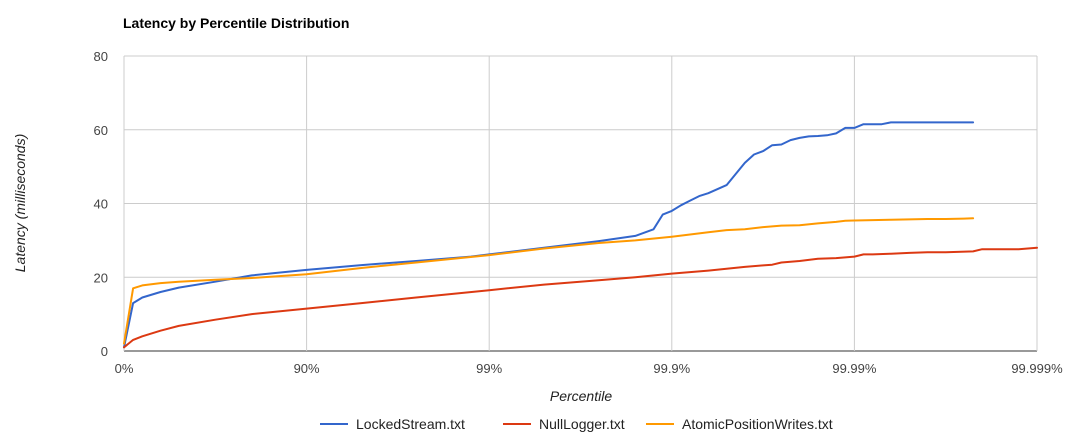 Image resolution: width=1077 pixels, height=441 pixels. What do you see at coordinates (236, 23) in the screenshot?
I see `chart-title: Latency by Percentile Distribution` at bounding box center [236, 23].